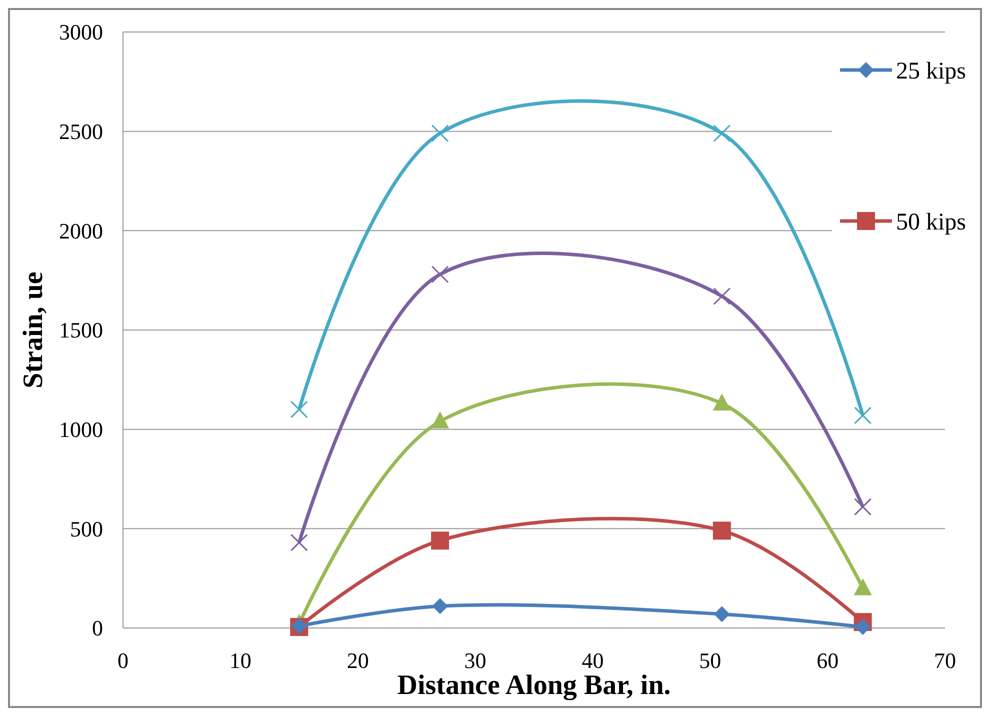  Describe the element at coordinates (931, 71) in the screenshot. I see `legend-label: 25 kips` at that location.